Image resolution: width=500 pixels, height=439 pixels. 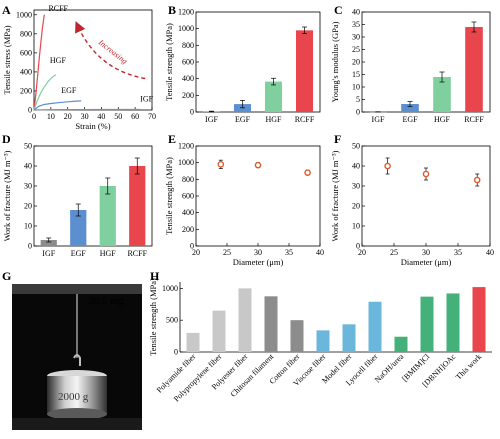 What do you see at coordinates (271, 324) in the screenshot?
I see `bar-chitosan-filament` at bounding box center [271, 324].